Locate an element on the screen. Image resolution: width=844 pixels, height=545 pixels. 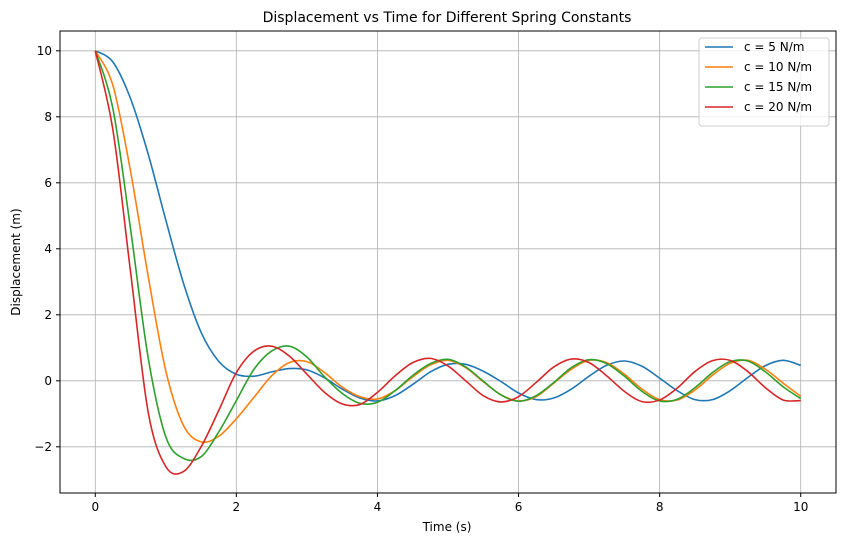
x-tick-label: 8 is located at coordinates (660, 507).